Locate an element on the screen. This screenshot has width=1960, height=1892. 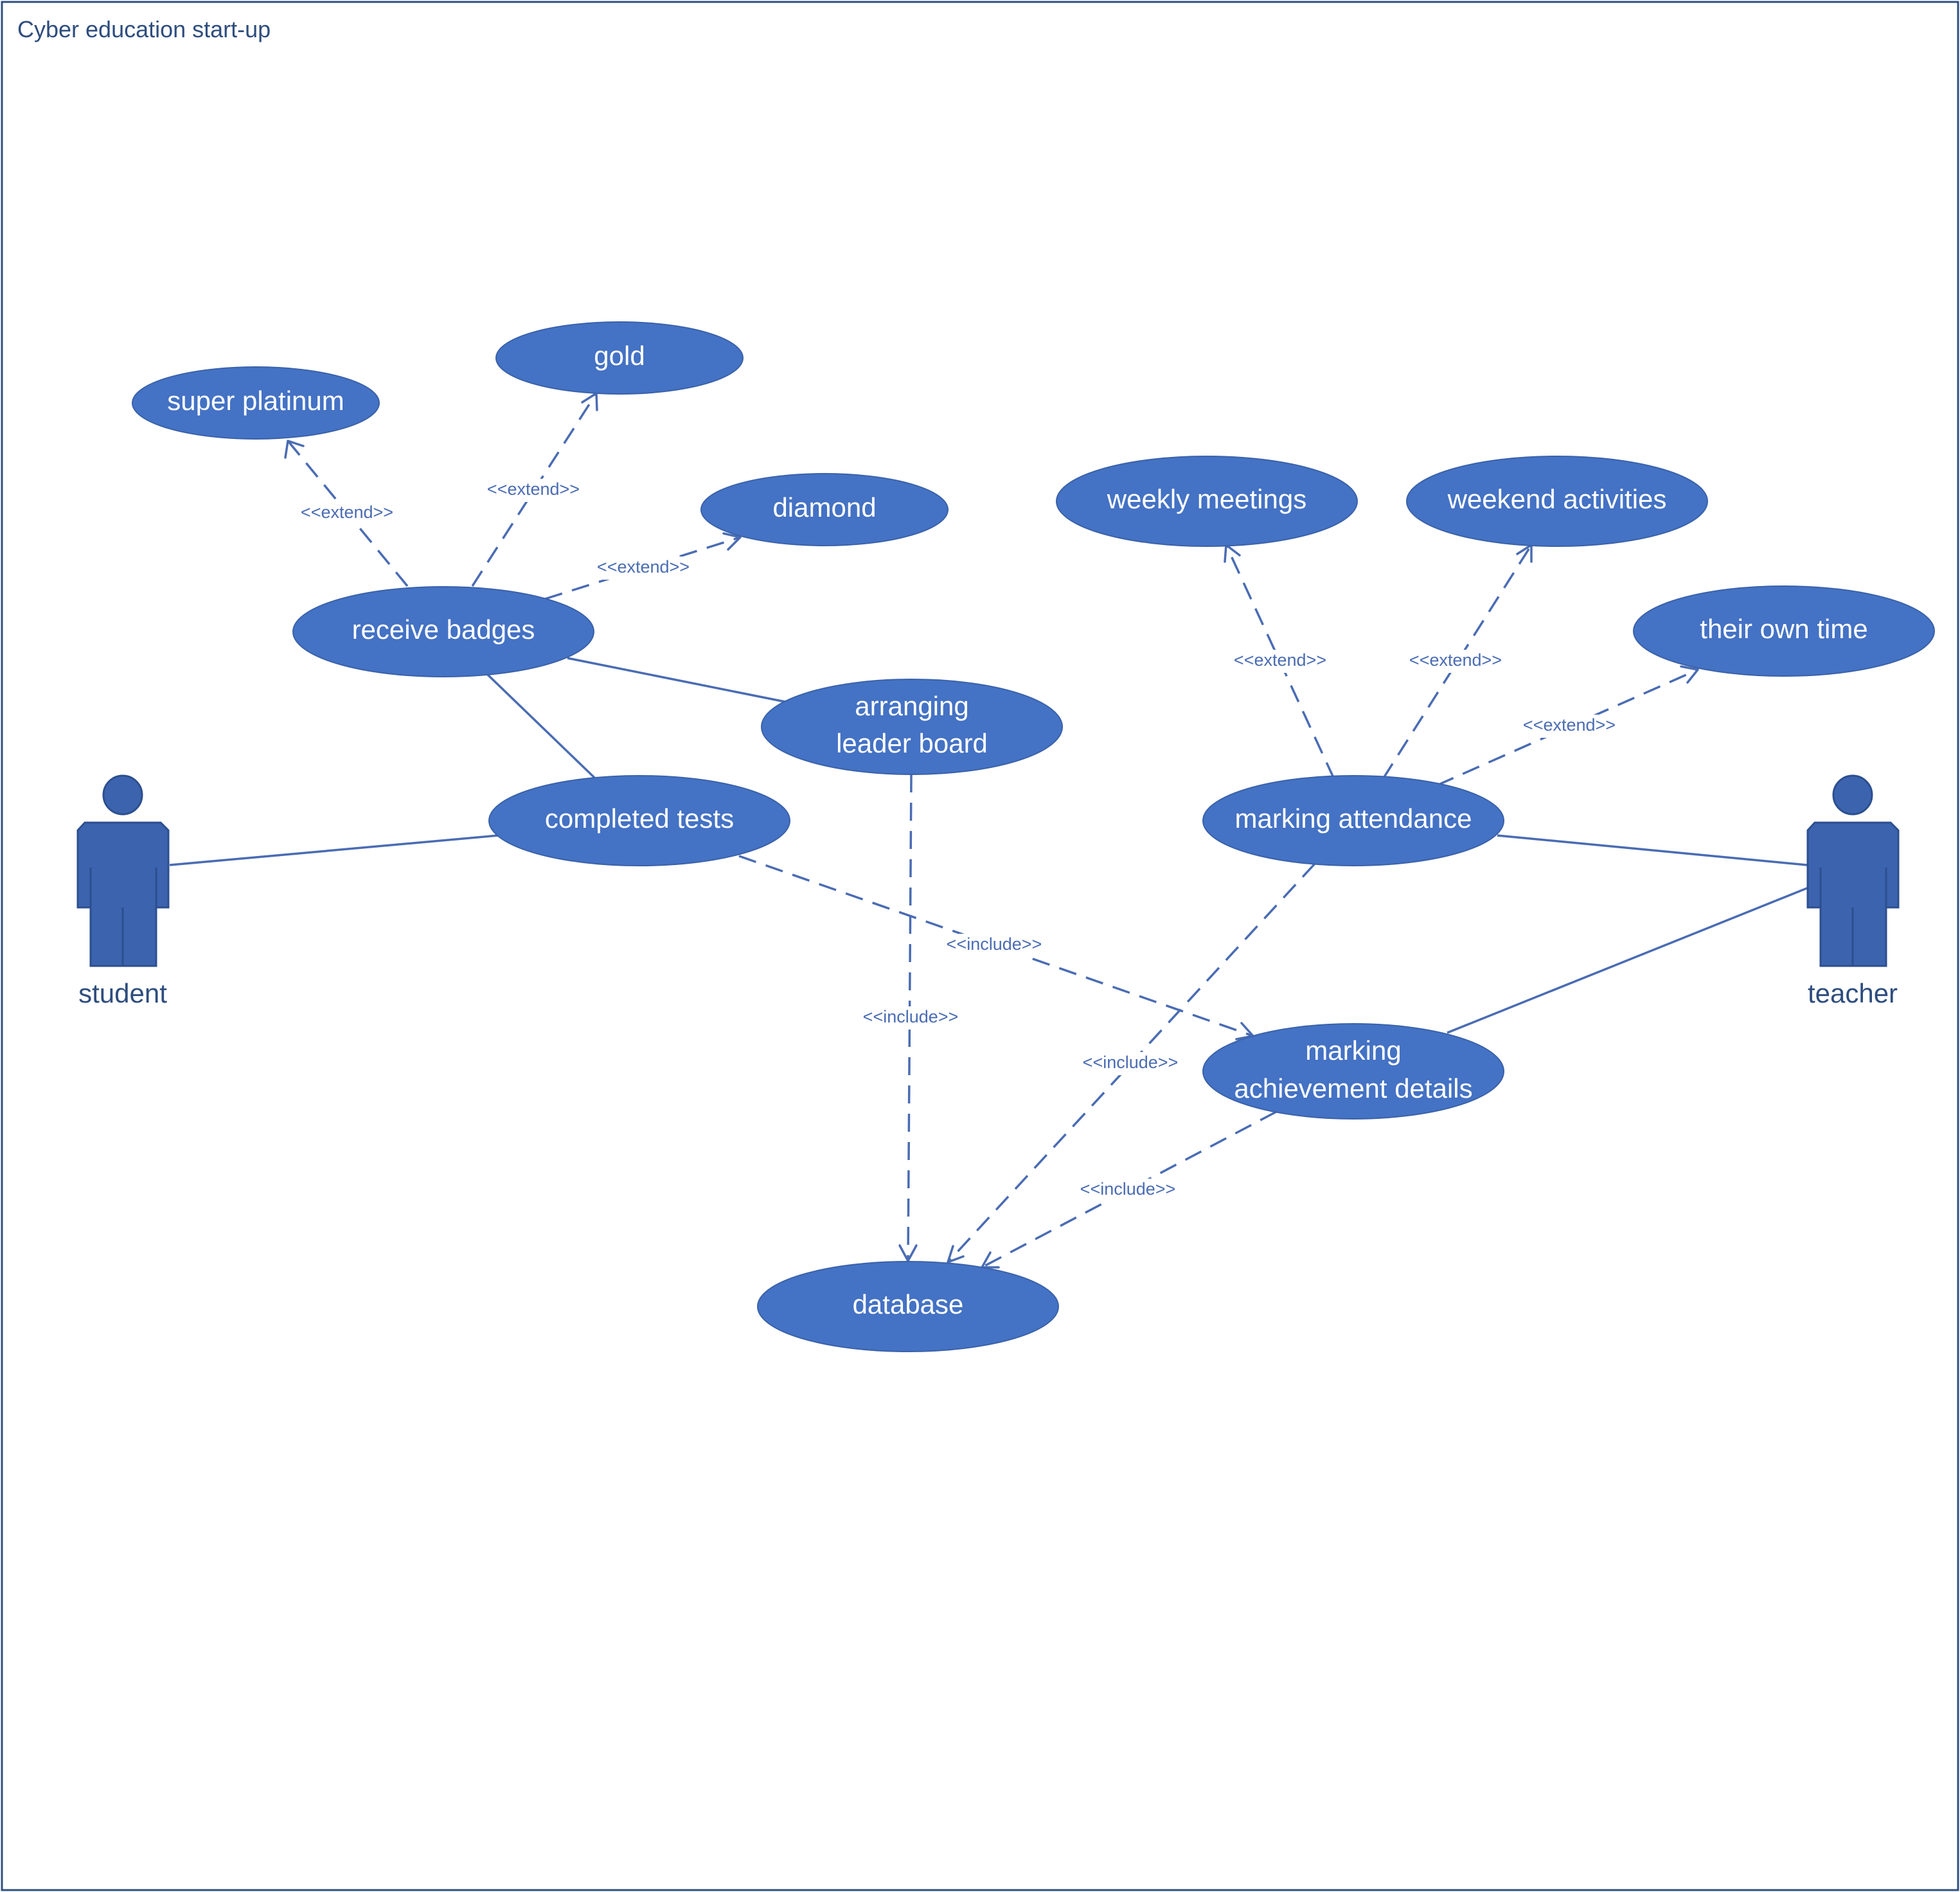
extend-label-diamond: <<extend>> is located at coordinates (643, 566).